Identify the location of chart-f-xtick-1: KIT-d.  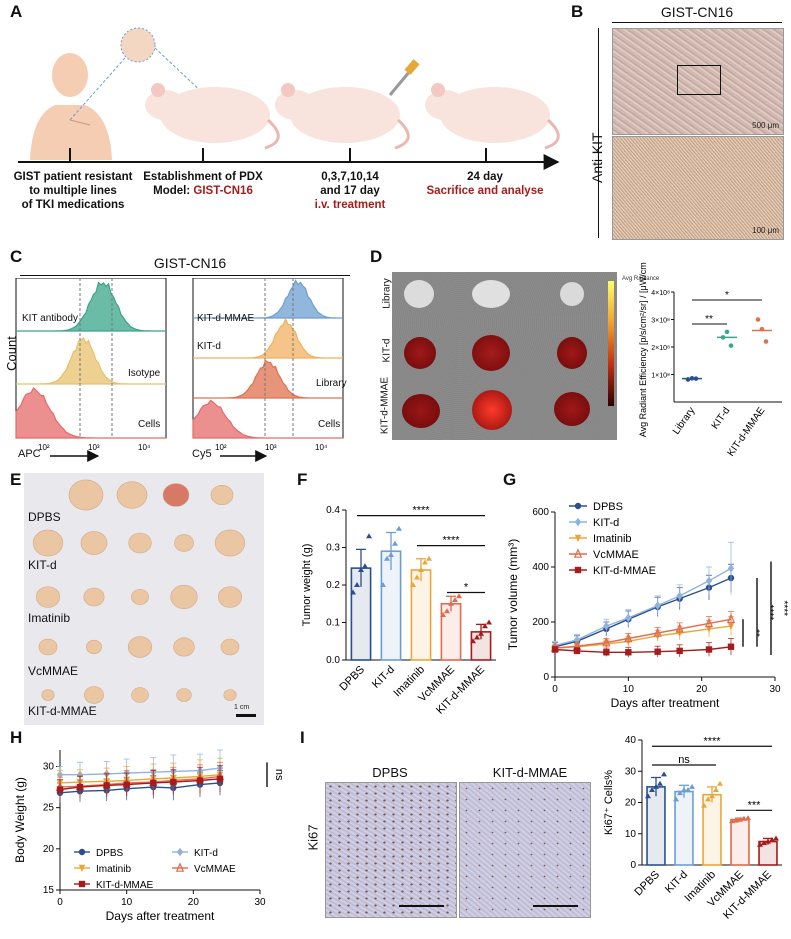
(383, 677).